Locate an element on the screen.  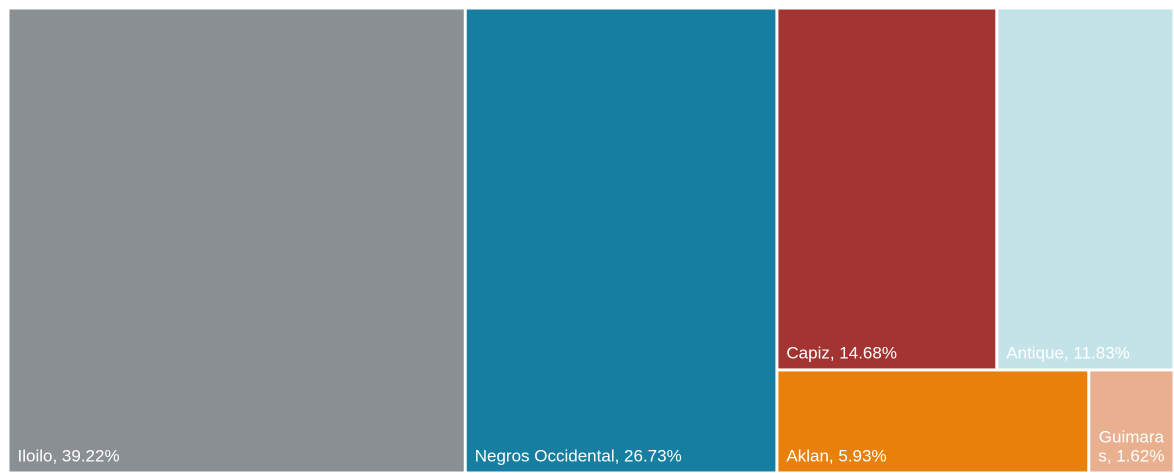
tile-label: Iloilo, 39.22% is located at coordinates (69, 456).